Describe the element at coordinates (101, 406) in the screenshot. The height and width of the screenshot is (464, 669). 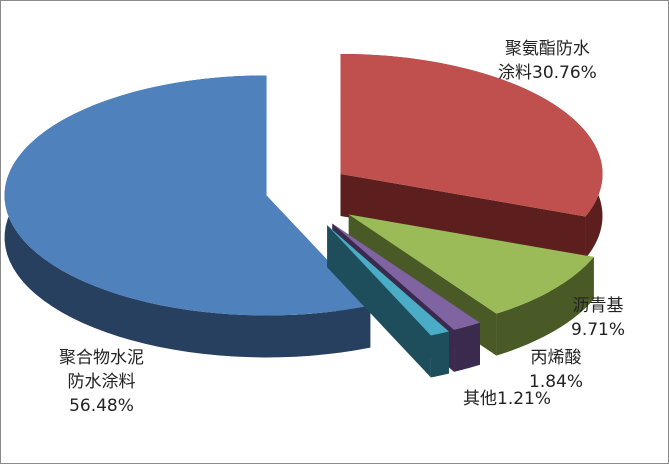
I see `label-line: 56.48%` at that location.